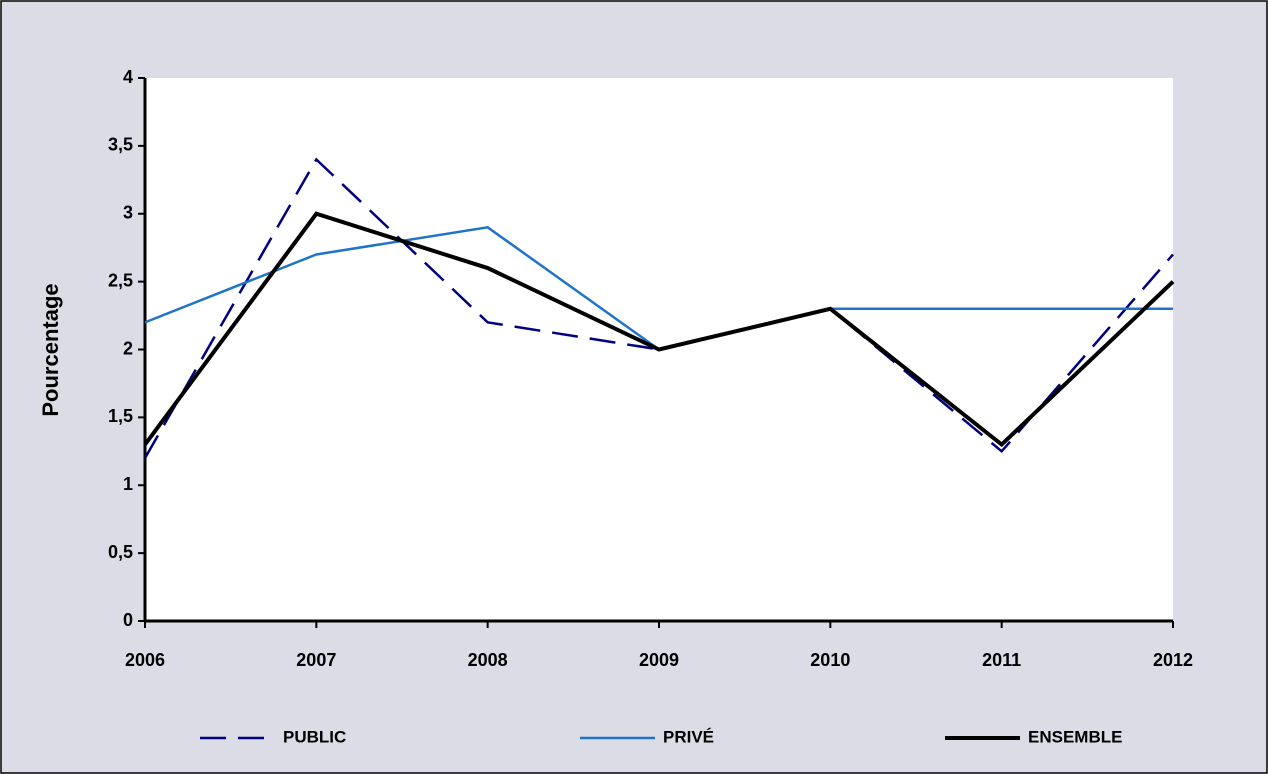 The image size is (1268, 774). What do you see at coordinates (120, 145) in the screenshot?
I see `y-tick-label: 3,5` at bounding box center [120, 145].